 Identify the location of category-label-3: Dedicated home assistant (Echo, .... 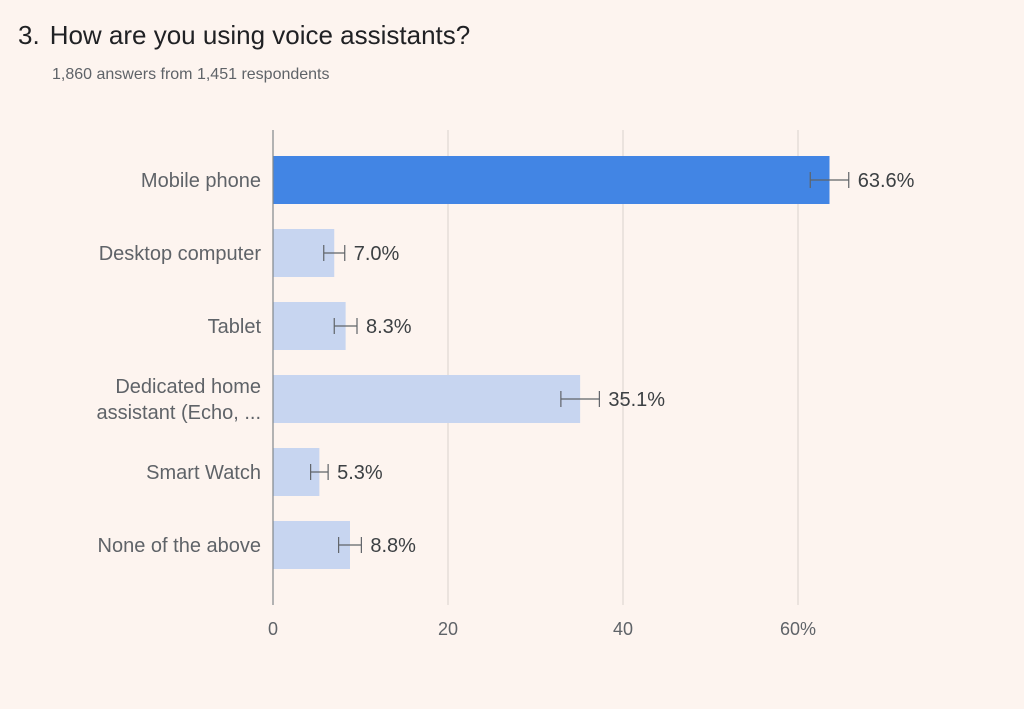
(178, 400).